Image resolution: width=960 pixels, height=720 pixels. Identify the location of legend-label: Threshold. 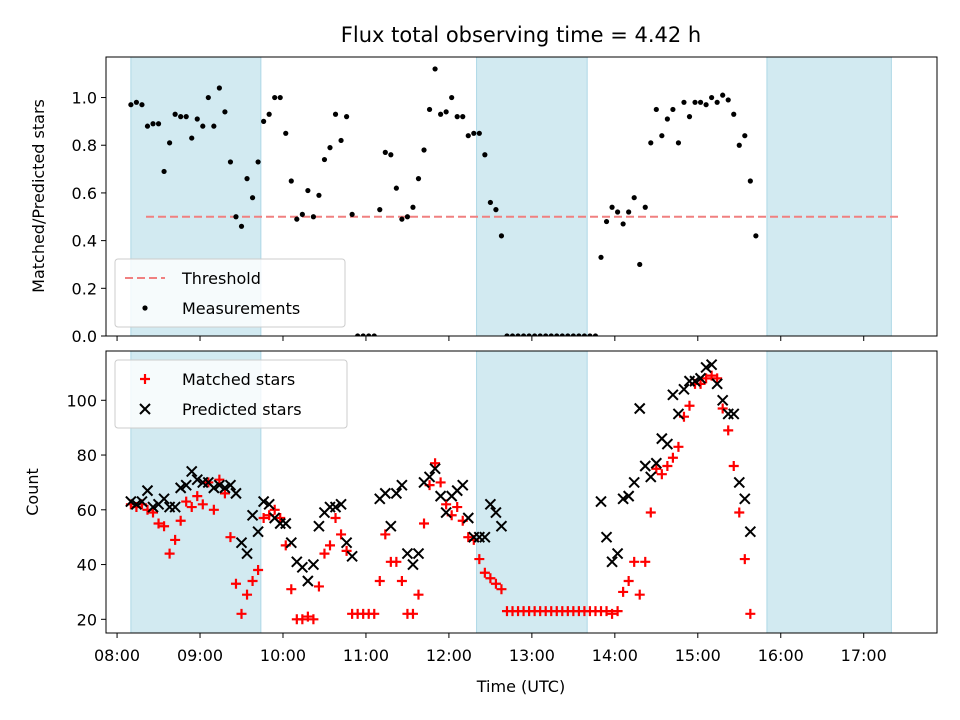
(221, 278).